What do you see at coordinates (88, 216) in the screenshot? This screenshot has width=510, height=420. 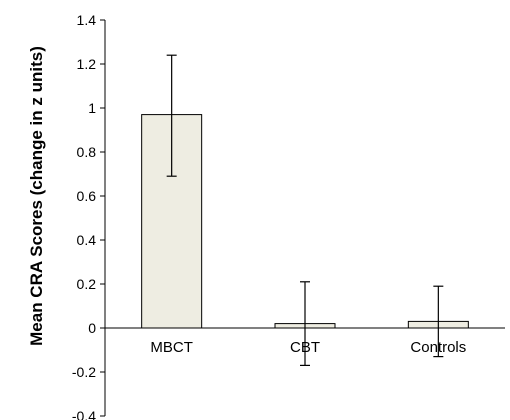 I see `y-axis-ticks: 1.4 1.2 1 0.8 0.6 0.4 0.2 0 -0.2 -0.4` at bounding box center [88, 216].